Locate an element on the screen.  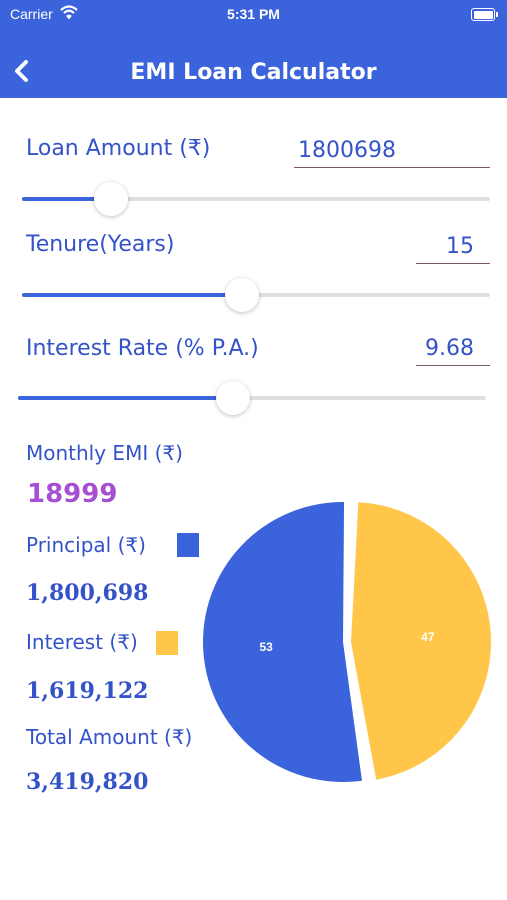
nav-bar: Carrier 5:31 PM EMI Loan Calculator is located at coordinates (253, 49).